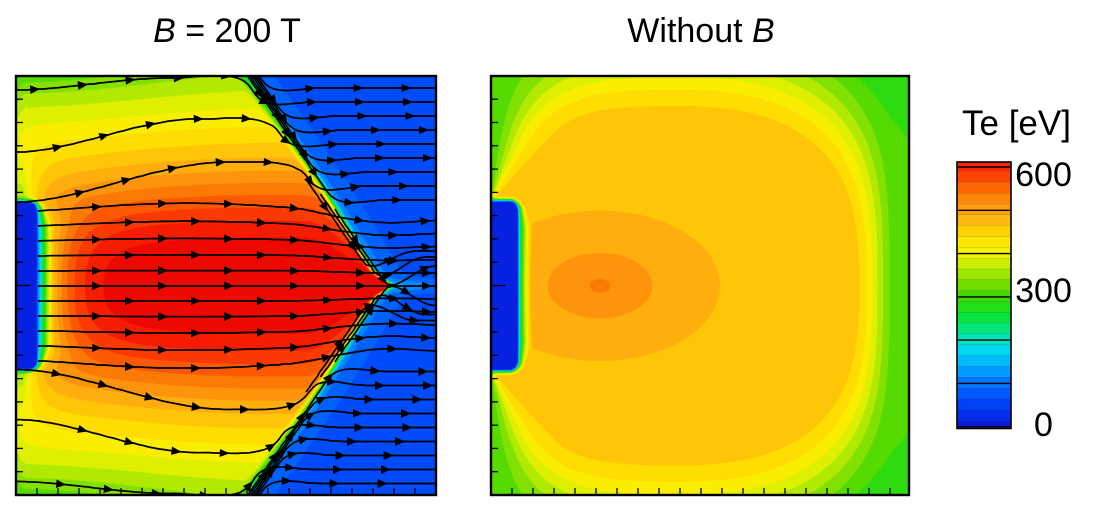 The width and height of the screenshot is (1100, 514). What do you see at coordinates (1016, 123) in the screenshot?
I see `svg-text: Te [eV]` at bounding box center [1016, 123].